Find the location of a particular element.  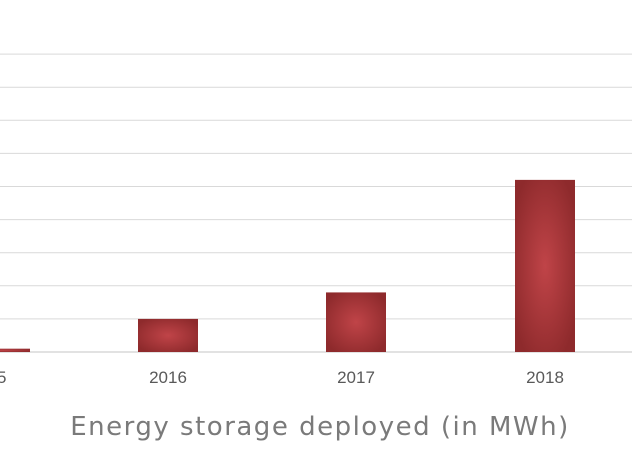

x-tick-label-2015: 5 is located at coordinates (3, 377).